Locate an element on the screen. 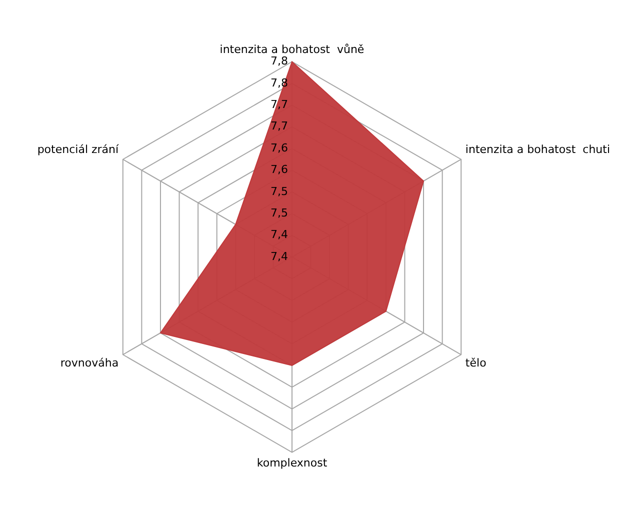  spoke-label: potenciál zrání is located at coordinates (78, 149).